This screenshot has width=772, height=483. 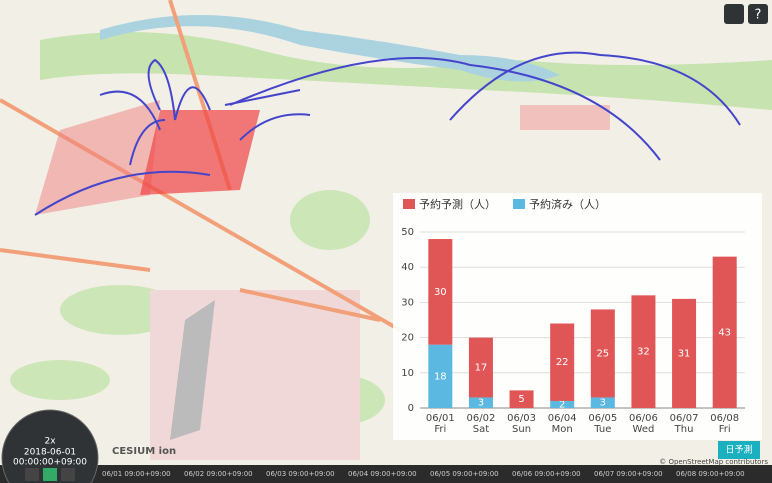 What do you see at coordinates (481, 429) in the screenshot?
I see `x-tick-sublabel: Sat` at bounding box center [481, 429].